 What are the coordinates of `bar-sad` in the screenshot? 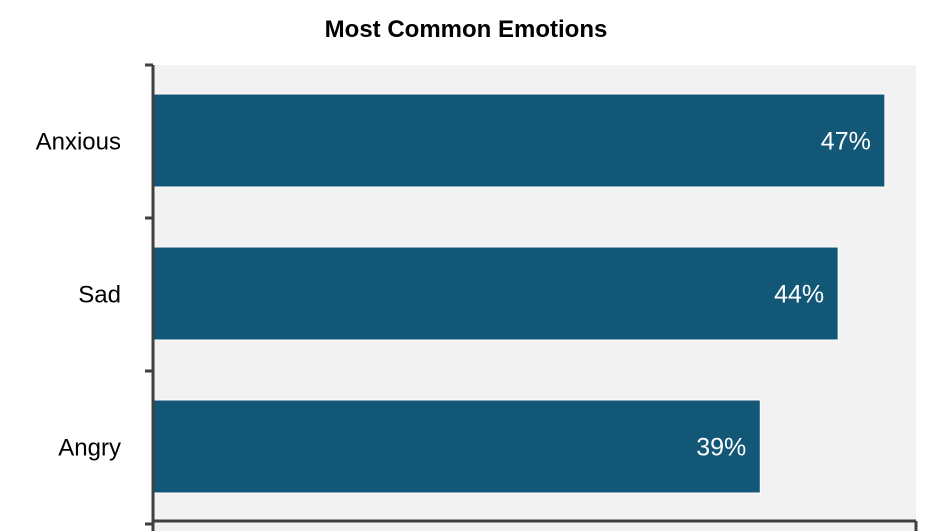 It's located at (495, 293).